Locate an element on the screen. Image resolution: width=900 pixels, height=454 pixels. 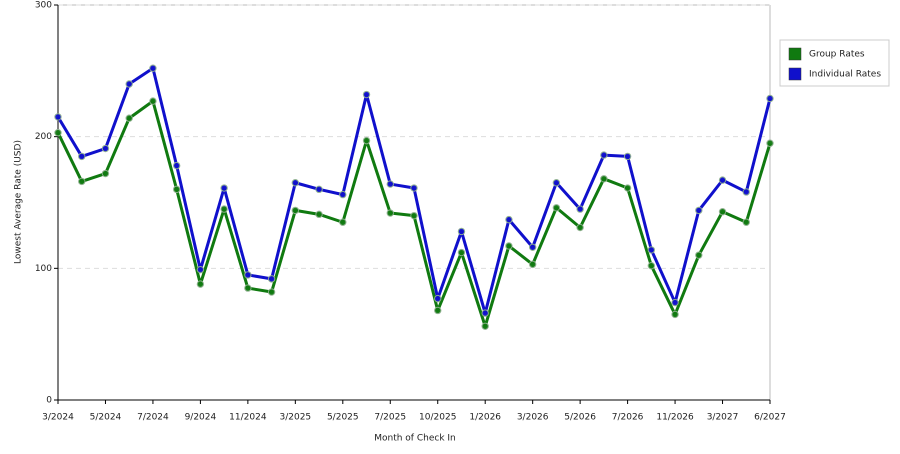
x-tick-label: 10/2025 is located at coordinates (437, 418).